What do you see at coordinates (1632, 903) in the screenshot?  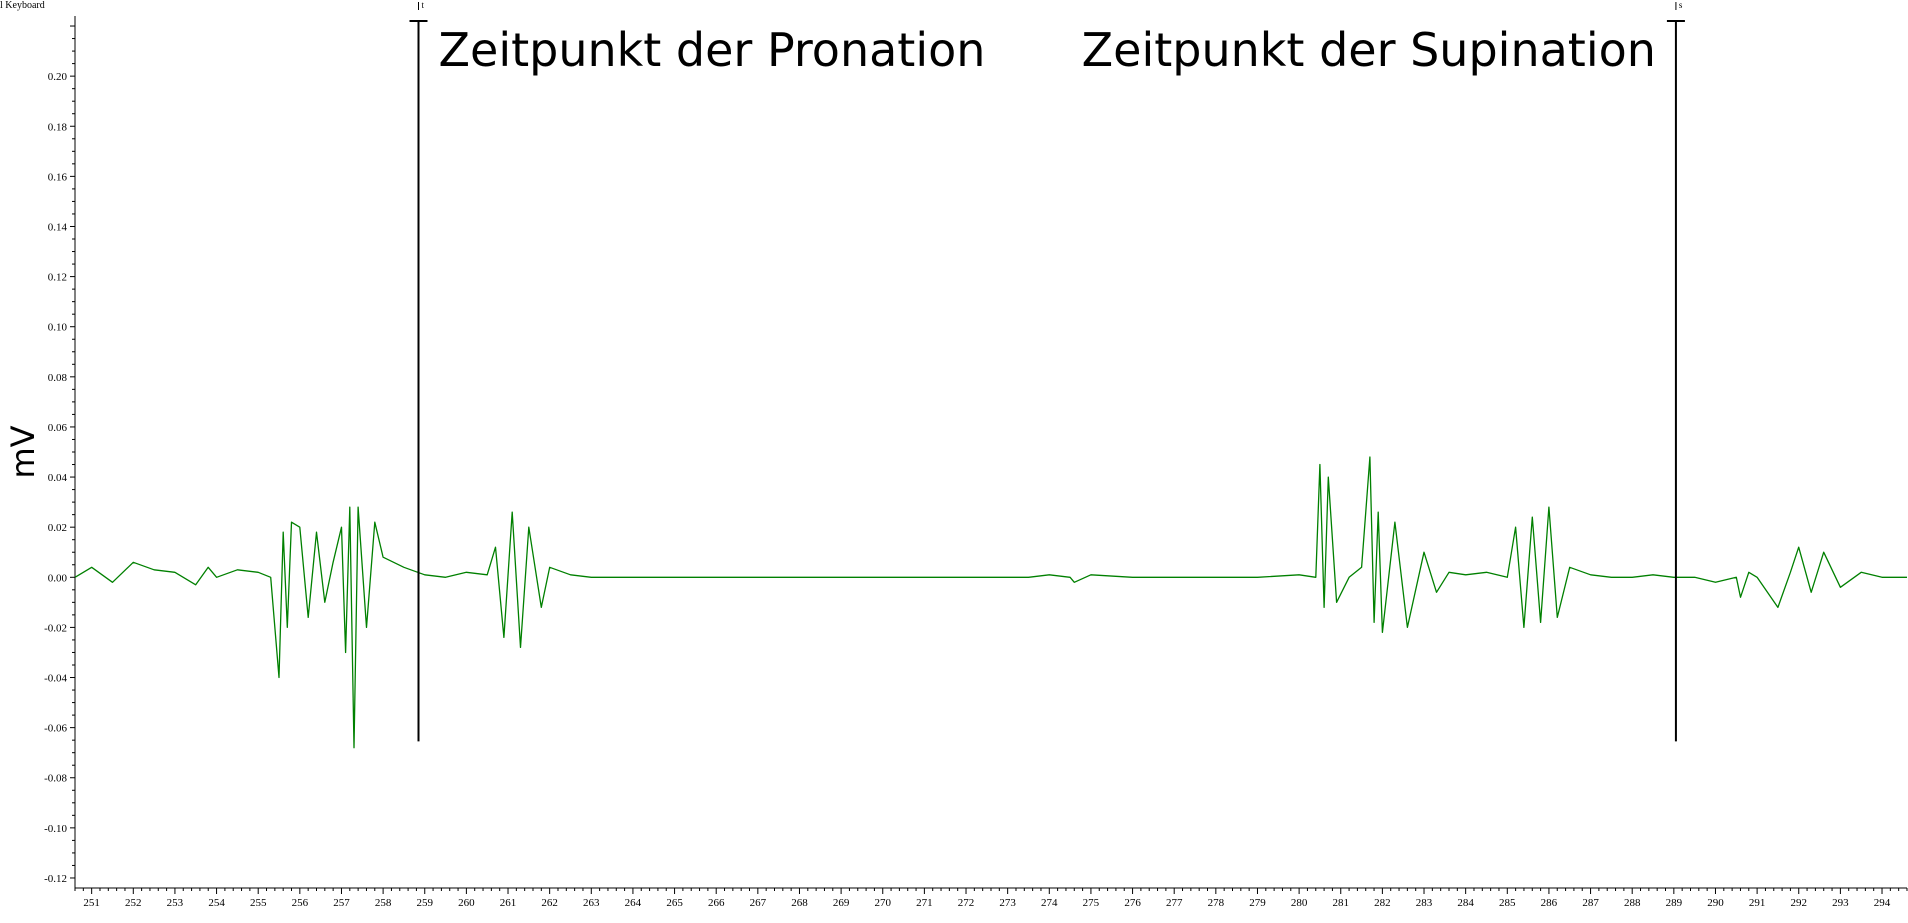 I see `x-tick-label: 288` at bounding box center [1632, 903].